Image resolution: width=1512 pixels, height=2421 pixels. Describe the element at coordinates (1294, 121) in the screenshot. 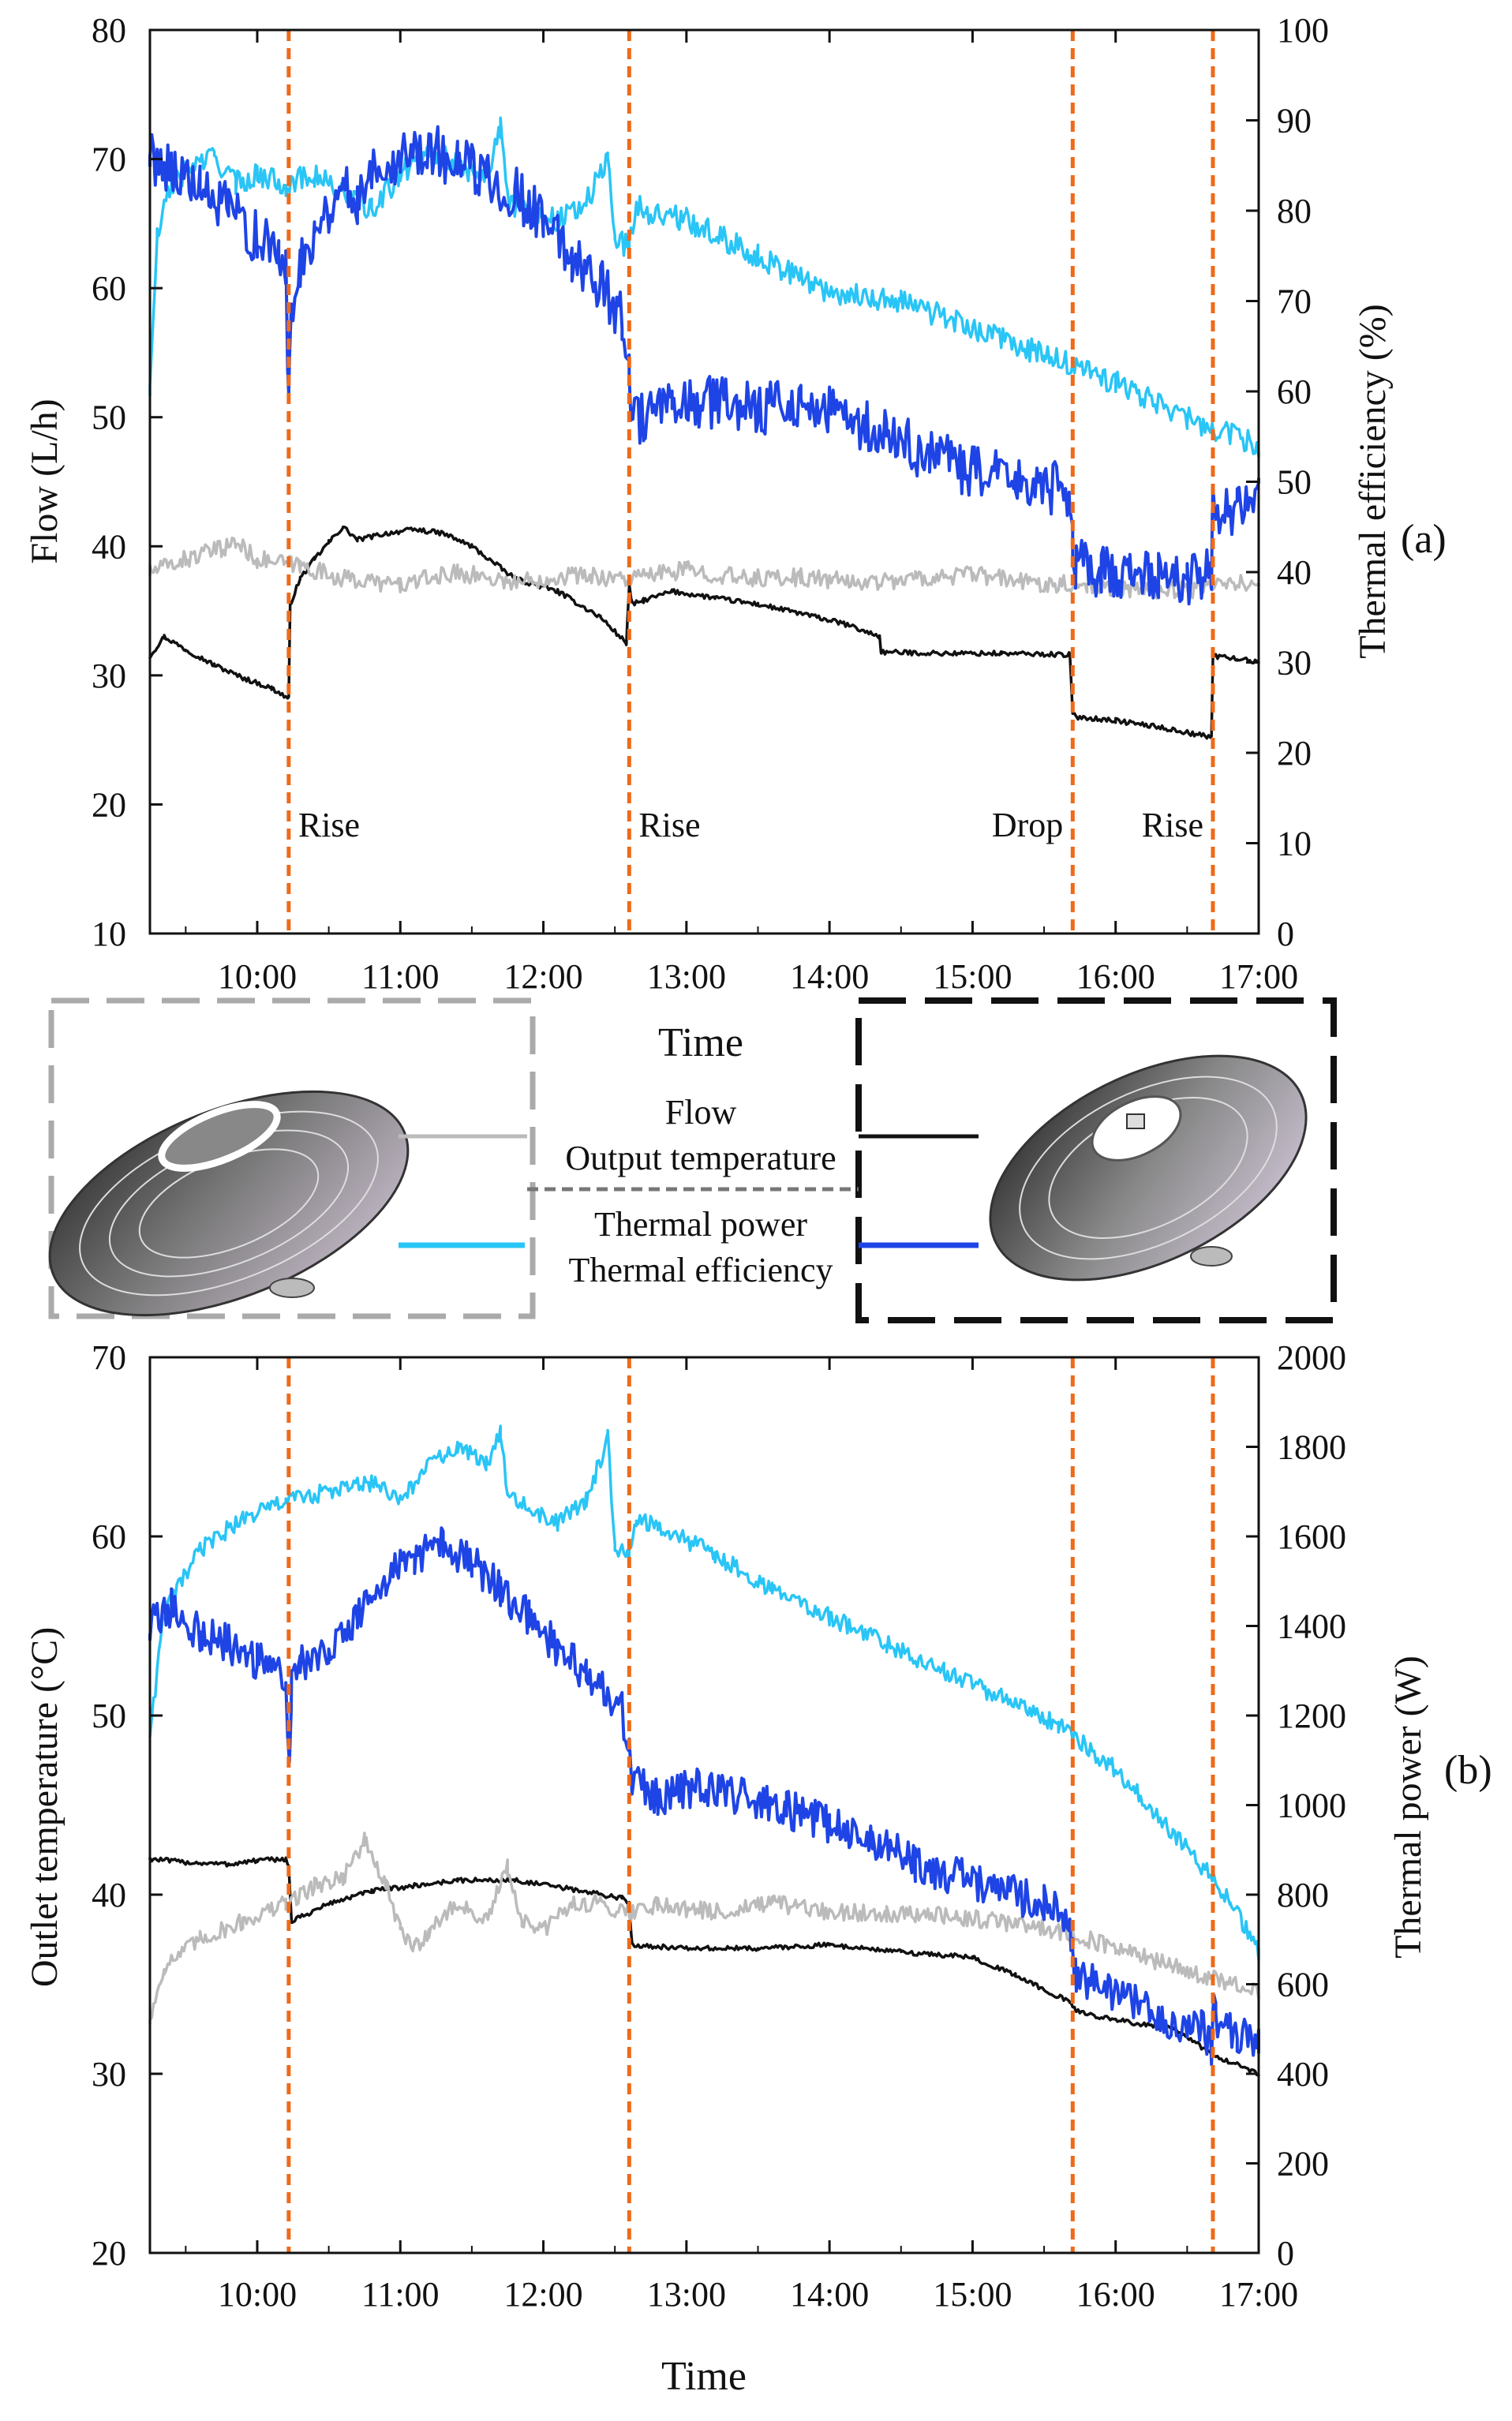

I see `y2-tick-label: 90` at that location.